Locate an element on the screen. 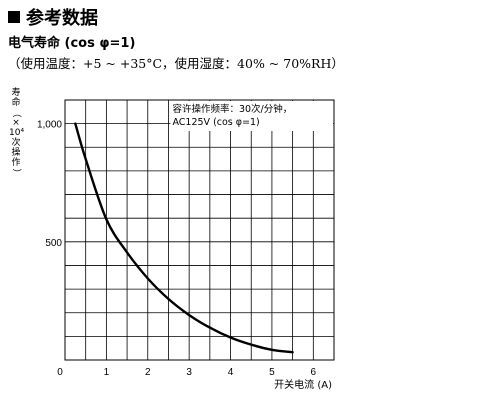 The height and width of the screenshot is (405, 494). chart-subtitle: 电气寿命 (cos φ=1) is located at coordinates (72, 43).